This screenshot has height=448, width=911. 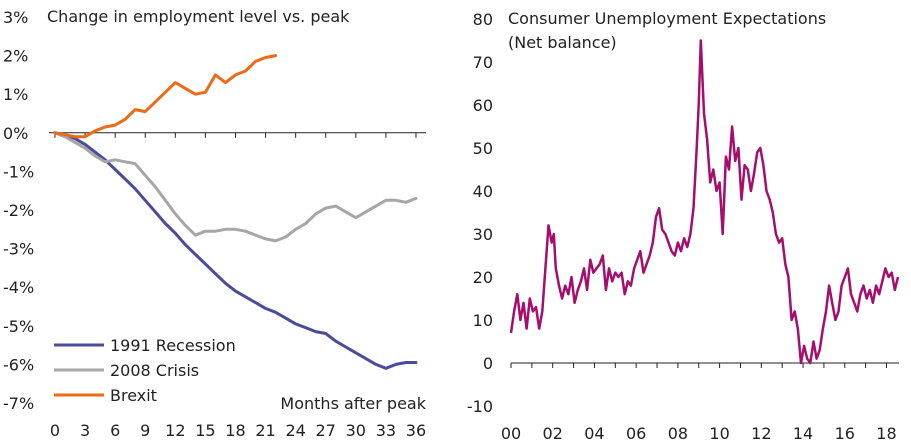 What do you see at coordinates (18, 364) in the screenshot?
I see `left-y-tick-label: -6%` at bounding box center [18, 364].